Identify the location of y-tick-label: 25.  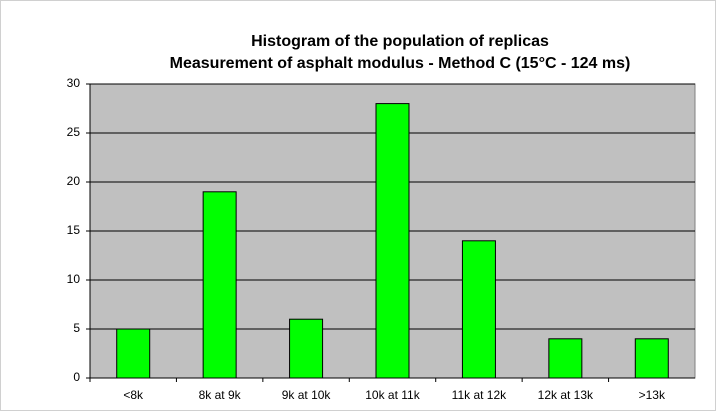
(74, 132).